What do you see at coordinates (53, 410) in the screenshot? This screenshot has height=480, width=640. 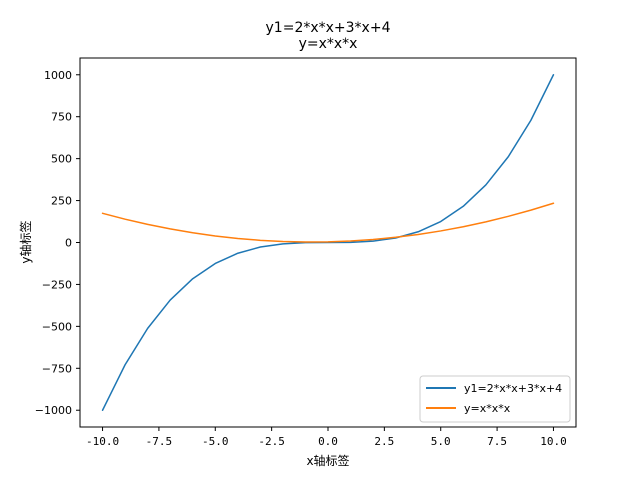 I see `y-tick-label: −1000` at bounding box center [53, 410].